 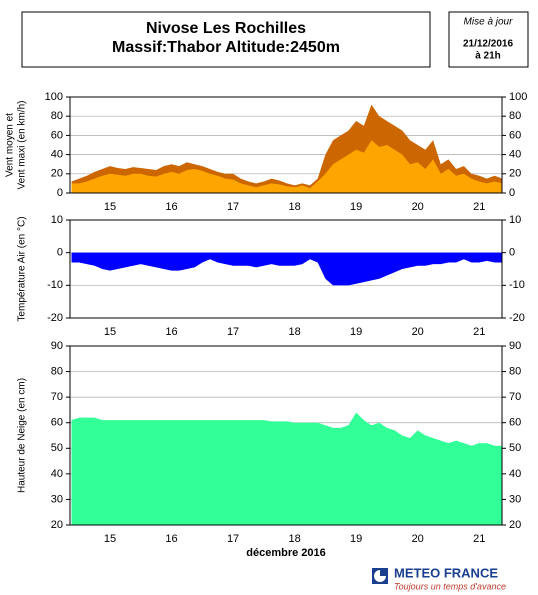 I want to click on title-box, so click(x=226, y=39).